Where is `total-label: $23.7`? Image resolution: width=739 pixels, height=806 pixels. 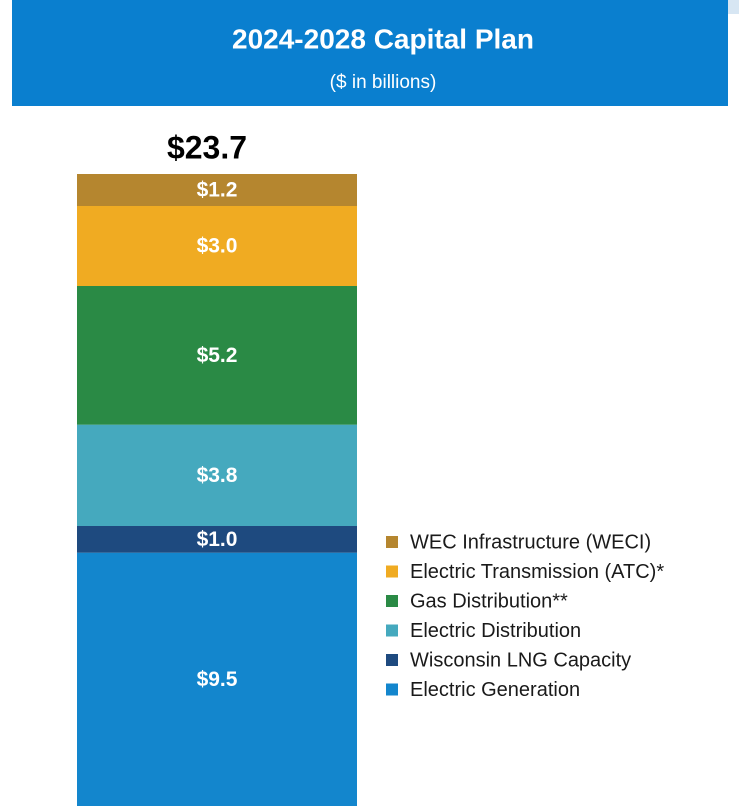 total-label: $23.7 is located at coordinates (207, 147).